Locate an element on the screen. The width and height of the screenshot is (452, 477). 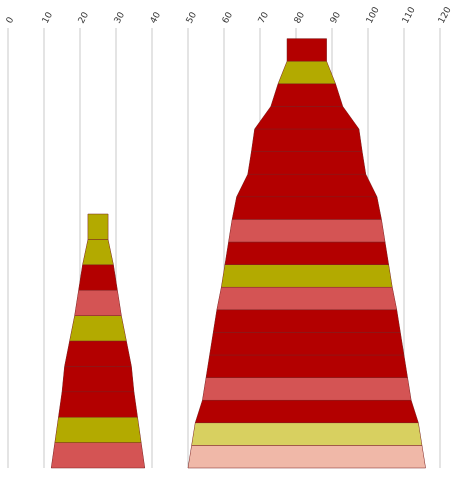
x-tick-label: 50 is located at coordinates (192, 17).